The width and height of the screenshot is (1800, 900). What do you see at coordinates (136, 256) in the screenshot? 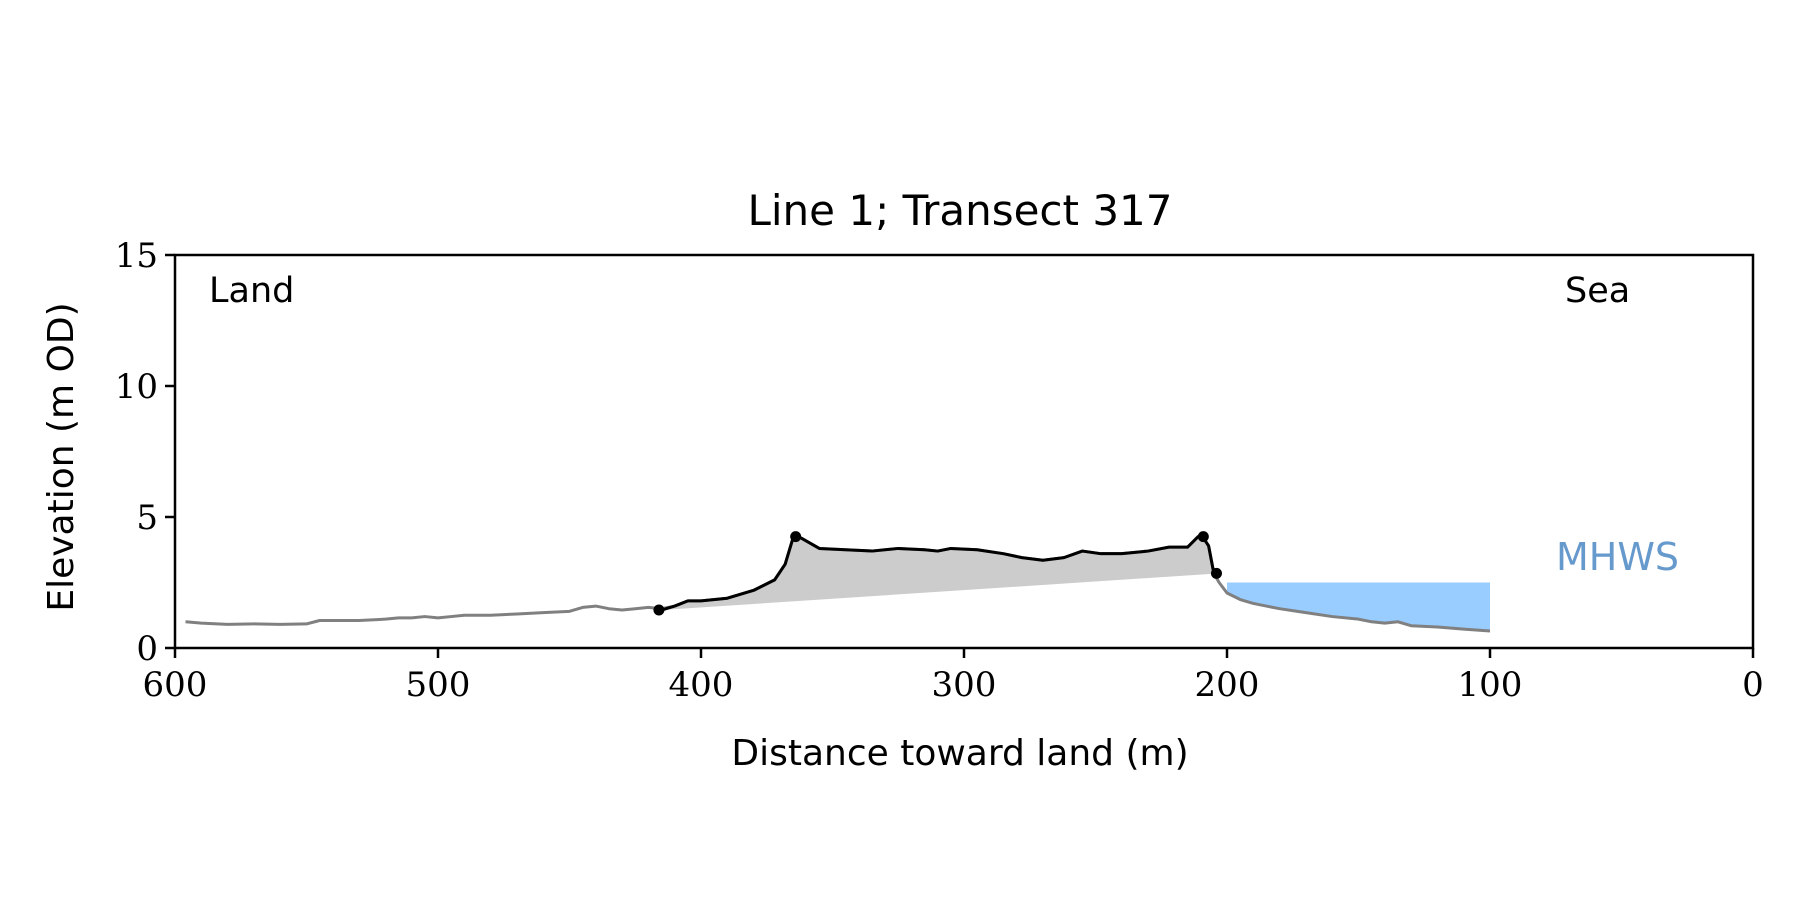
I see `y-tick-label: 15` at bounding box center [136, 256].